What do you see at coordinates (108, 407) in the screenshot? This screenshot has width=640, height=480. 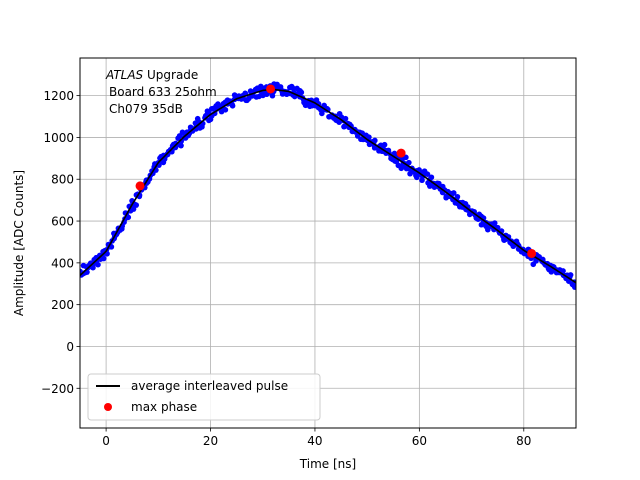 I see `legend-marker-swatch` at bounding box center [108, 407].